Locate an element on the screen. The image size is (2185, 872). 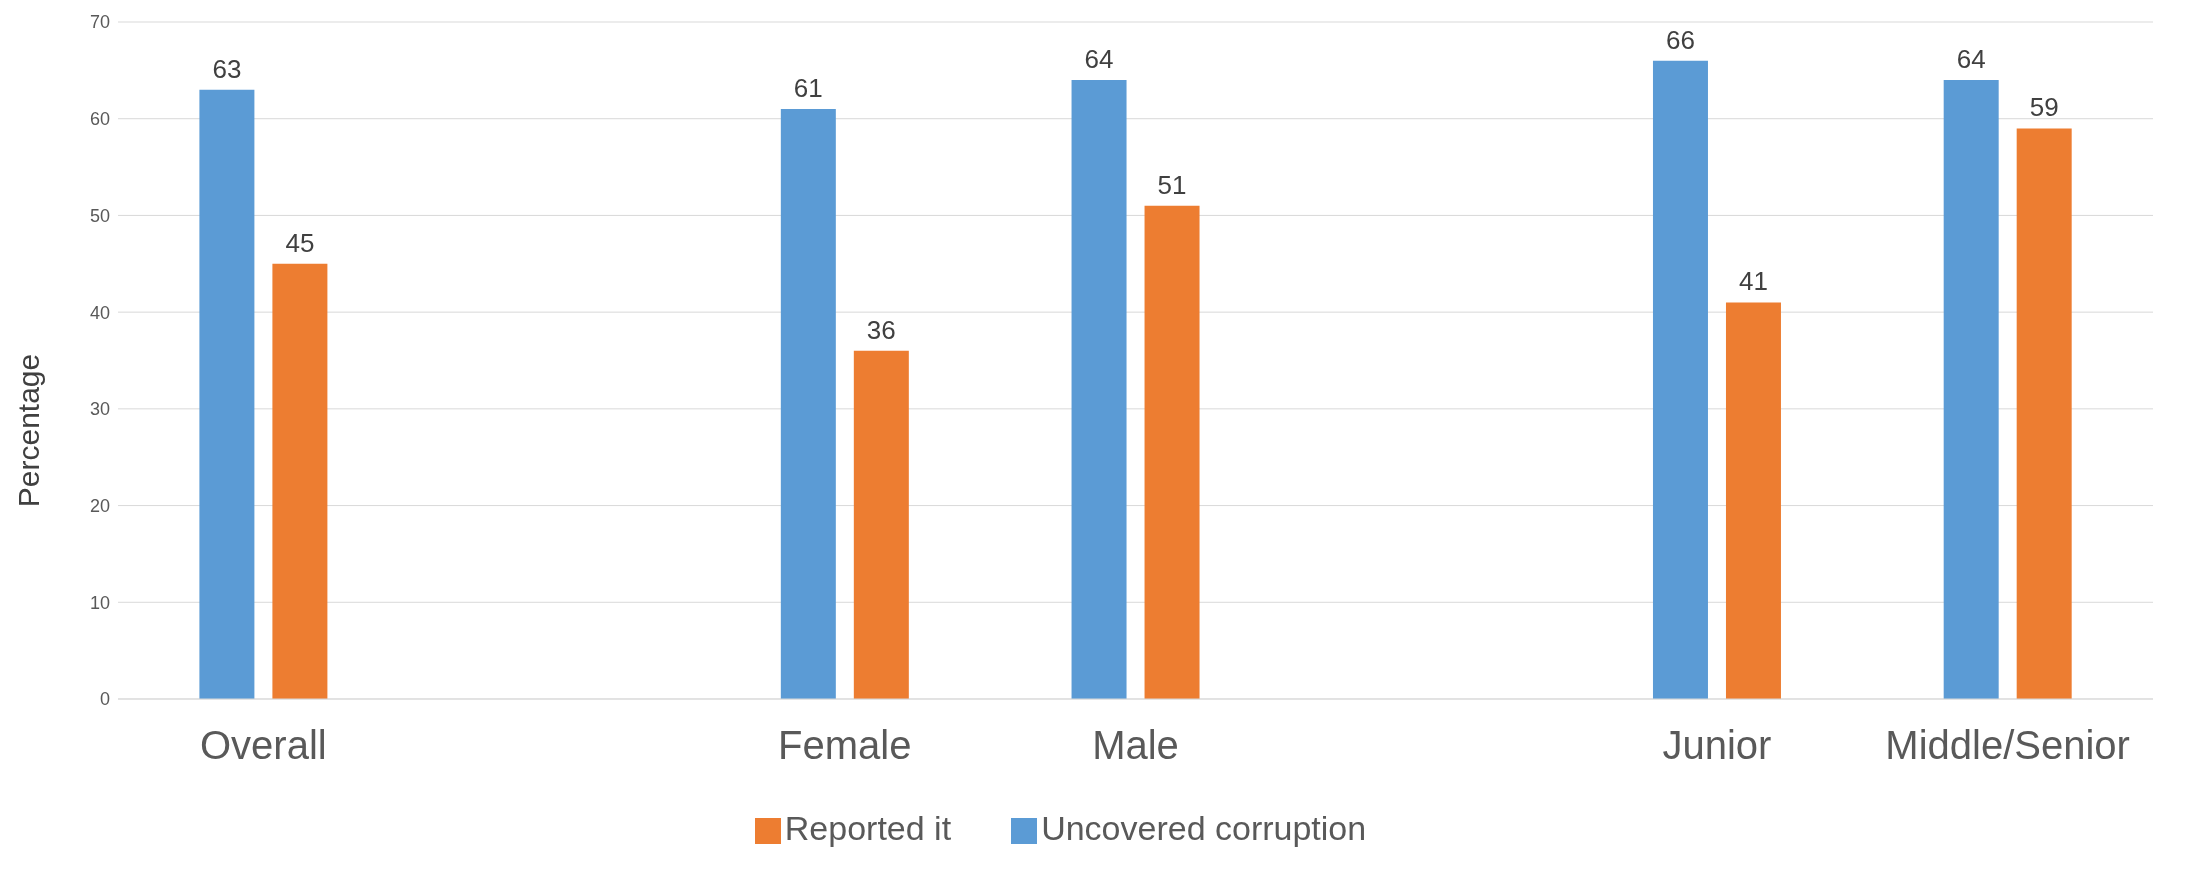
y-tick-label: 30 is located at coordinates (99, 409).